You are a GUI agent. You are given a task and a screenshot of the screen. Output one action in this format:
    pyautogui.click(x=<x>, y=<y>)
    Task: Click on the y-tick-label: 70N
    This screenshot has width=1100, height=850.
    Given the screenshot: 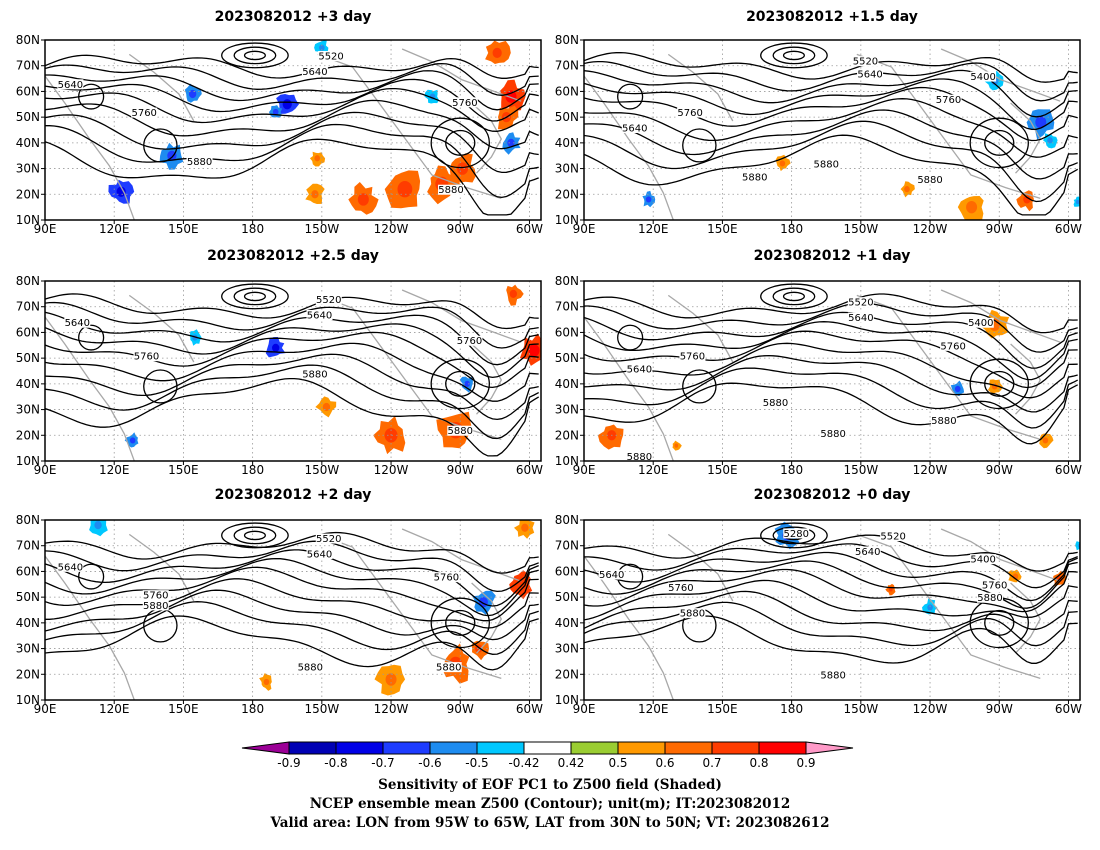 What is the action you would take?
    pyautogui.click(x=28, y=546)
    